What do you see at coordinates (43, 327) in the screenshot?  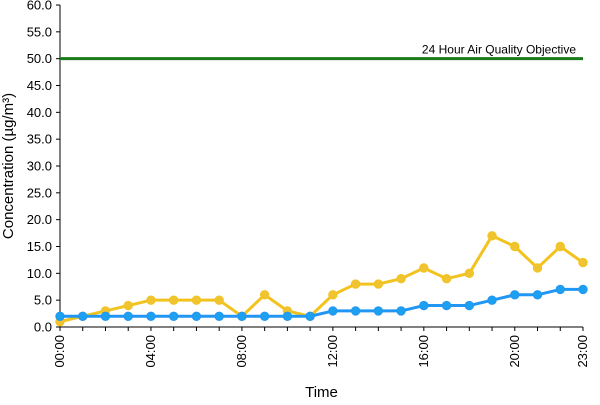 I see `y-tick-label: 0.0` at bounding box center [43, 327].